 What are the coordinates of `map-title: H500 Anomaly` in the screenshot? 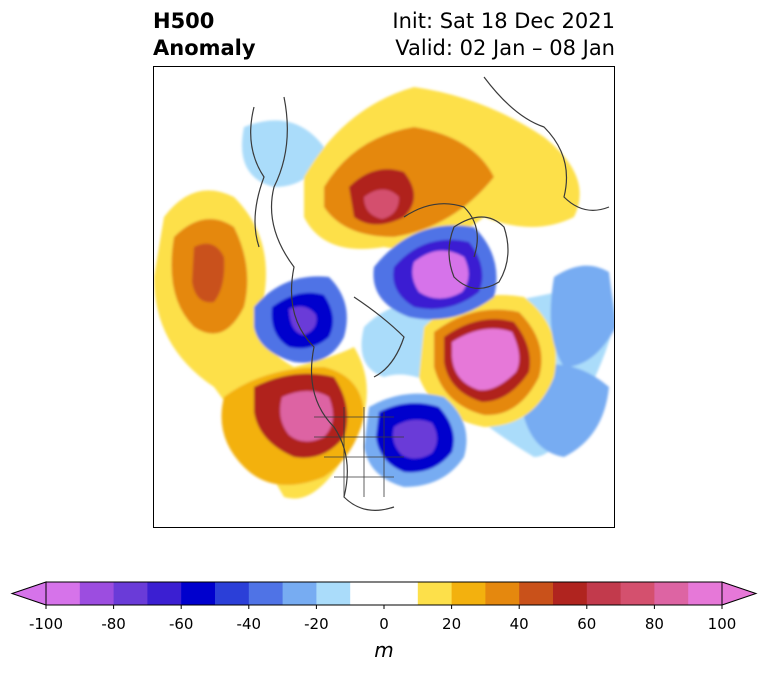 It's located at (204, 35).